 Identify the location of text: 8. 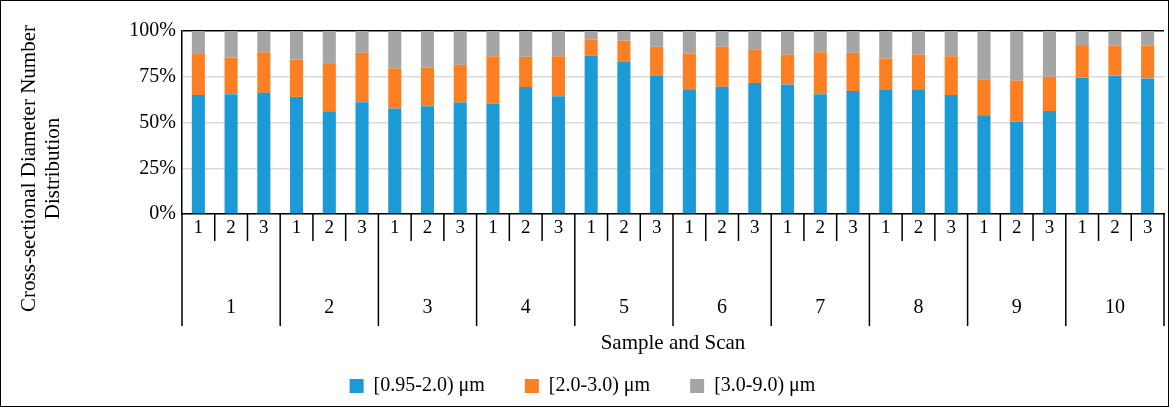
(918, 306).